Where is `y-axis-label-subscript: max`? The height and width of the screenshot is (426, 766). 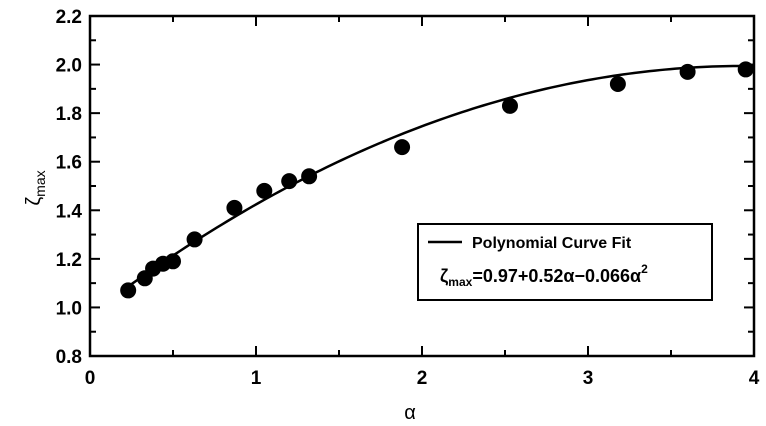
y-axis-label-subscript: max is located at coordinates (40, 183).